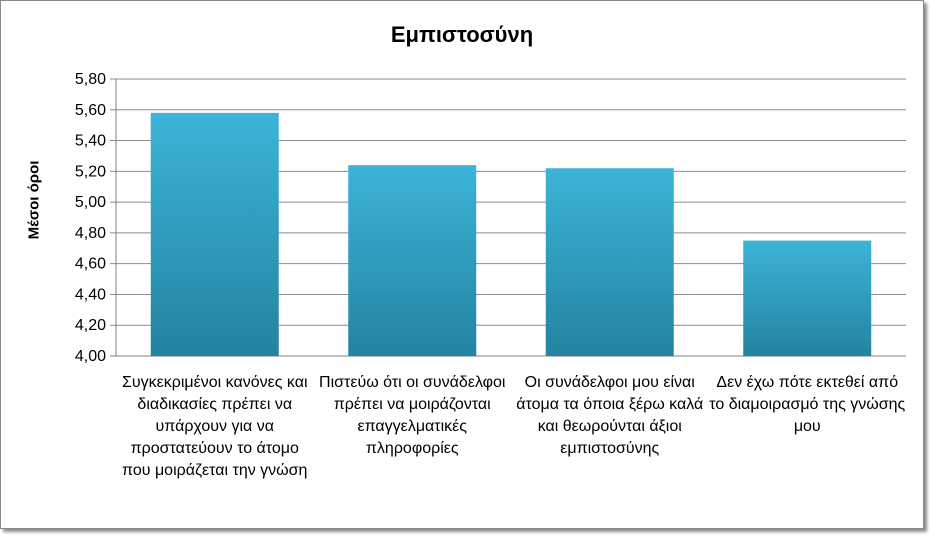  I want to click on y-tick-label: 4,00, so click(90, 356).